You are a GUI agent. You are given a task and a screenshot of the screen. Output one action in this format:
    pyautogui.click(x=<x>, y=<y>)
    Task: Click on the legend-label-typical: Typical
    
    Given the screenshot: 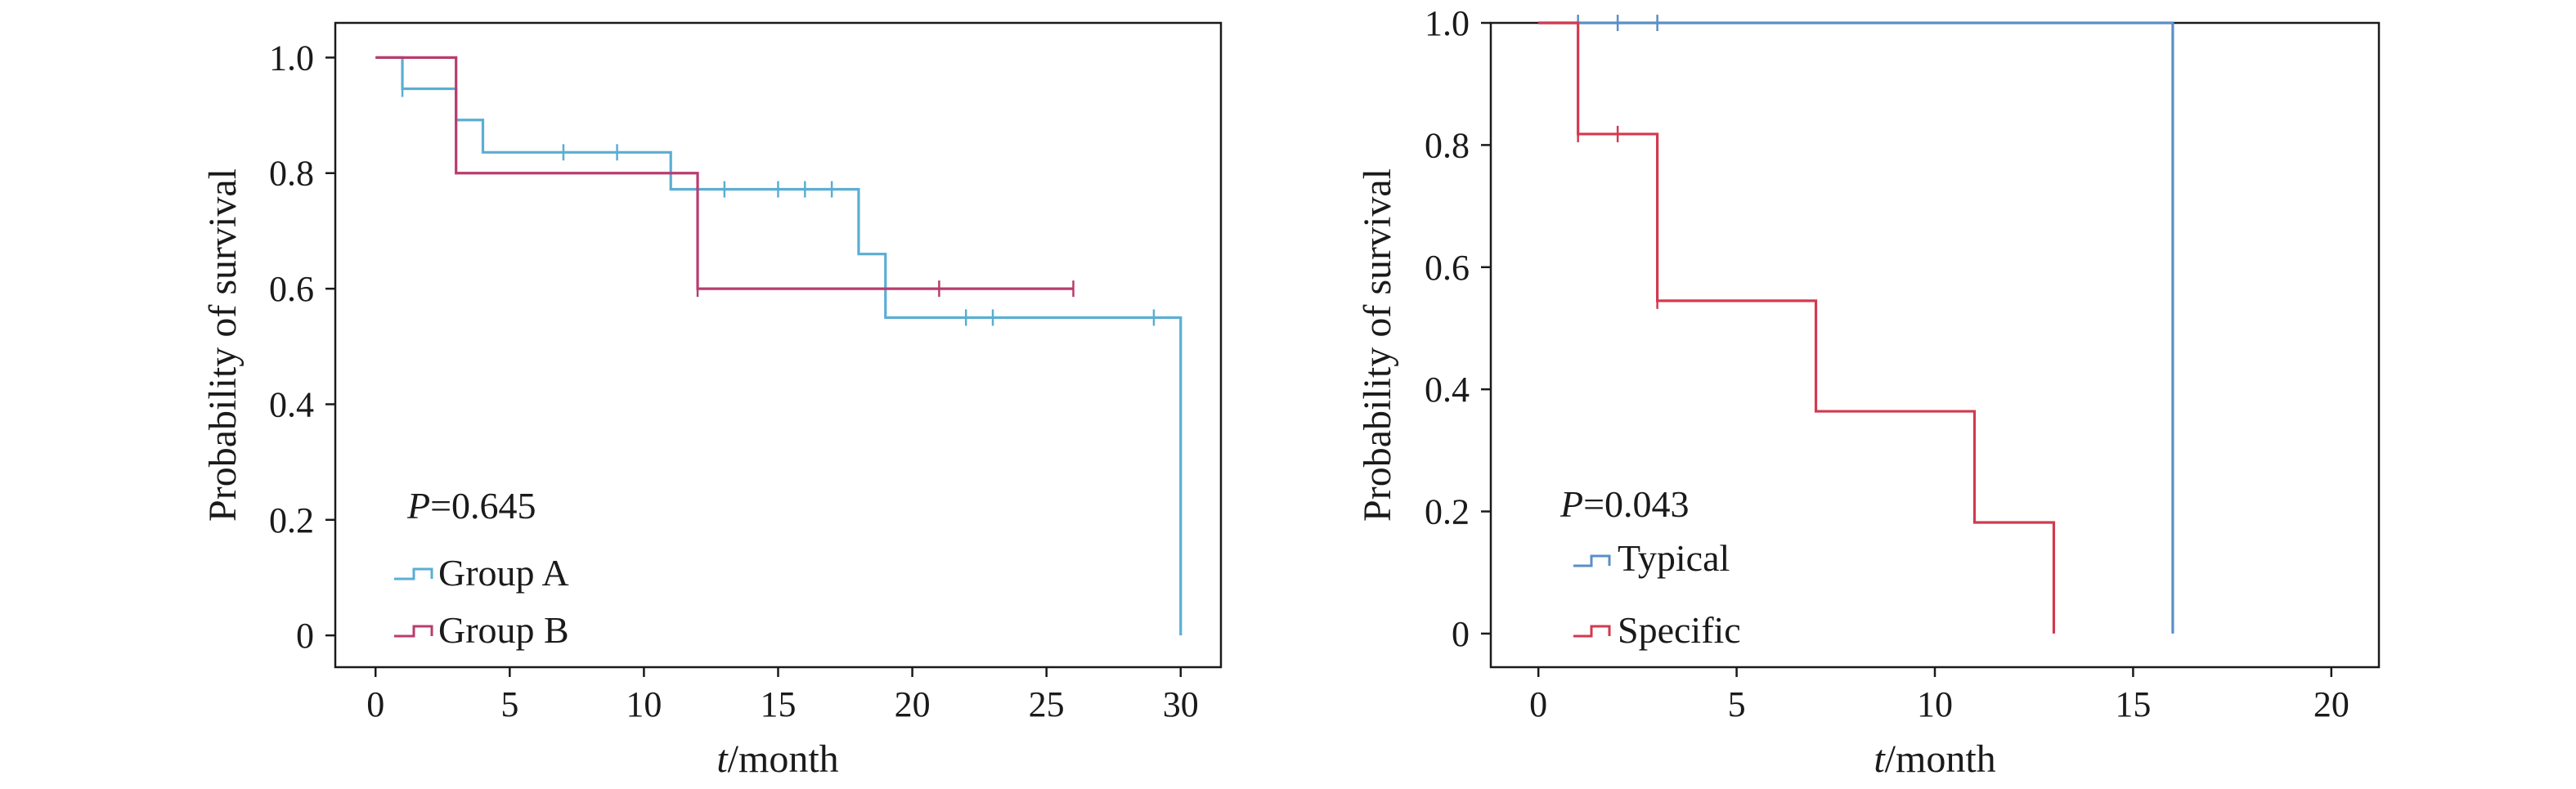 What is the action you would take?
    pyautogui.click(x=1674, y=558)
    